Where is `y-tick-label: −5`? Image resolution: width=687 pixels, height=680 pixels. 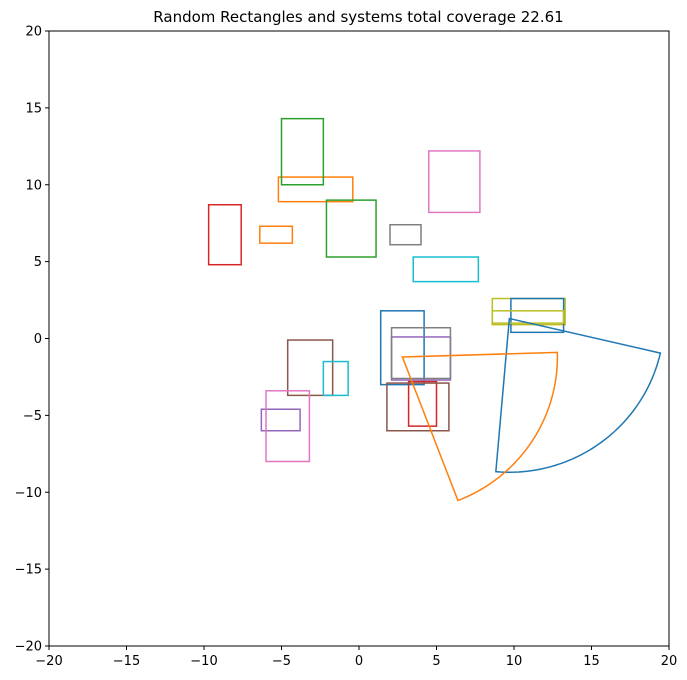
y-tick-label: −5 is located at coordinates (32, 416).